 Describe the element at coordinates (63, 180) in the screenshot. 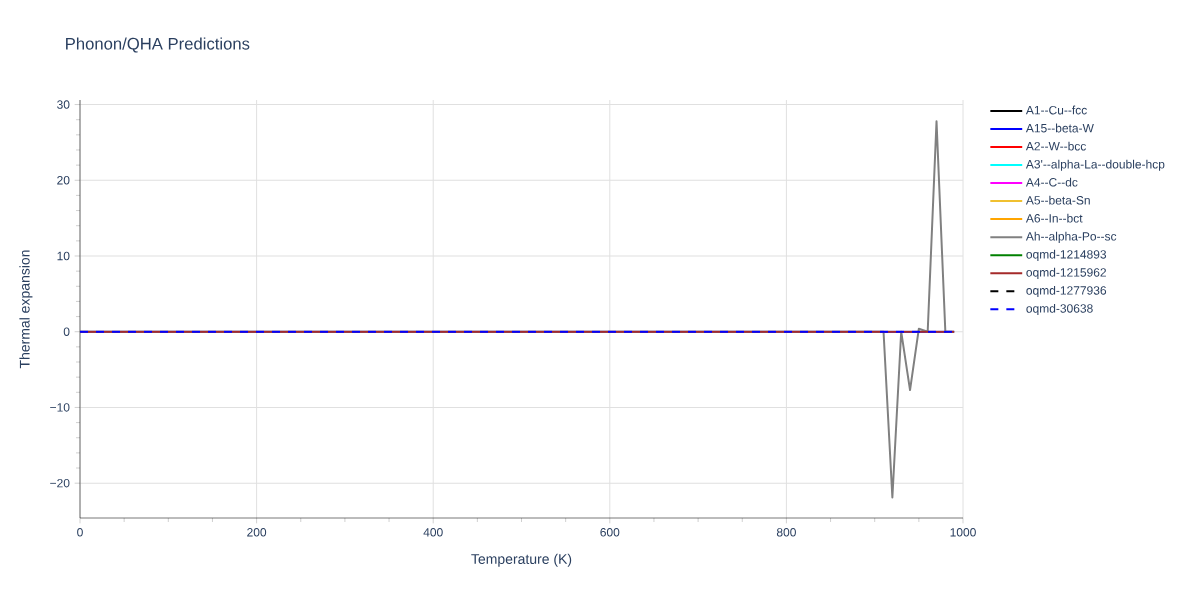

I see `y-tick-label: 20` at that location.